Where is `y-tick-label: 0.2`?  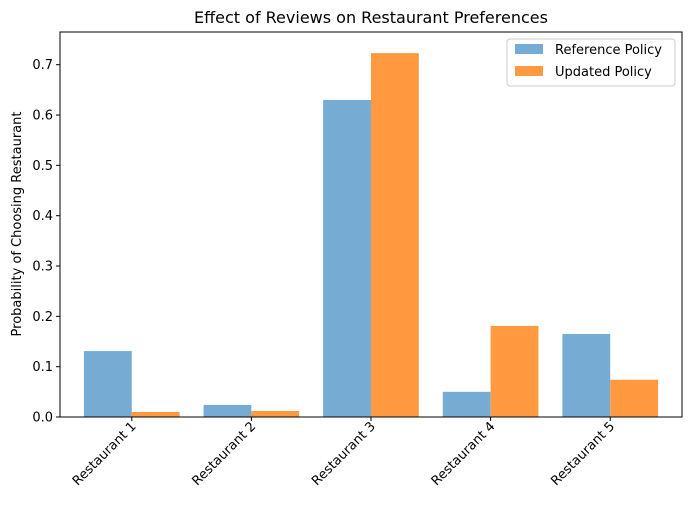 y-tick-label: 0.2 is located at coordinates (42, 317).